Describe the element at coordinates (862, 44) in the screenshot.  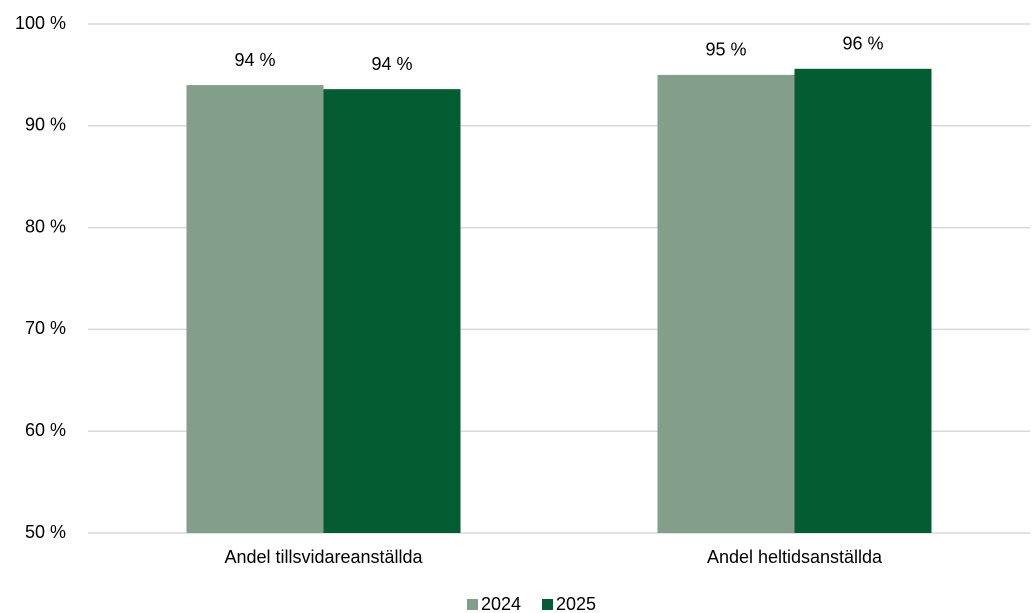
I see `data-label: 96 %` at that location.